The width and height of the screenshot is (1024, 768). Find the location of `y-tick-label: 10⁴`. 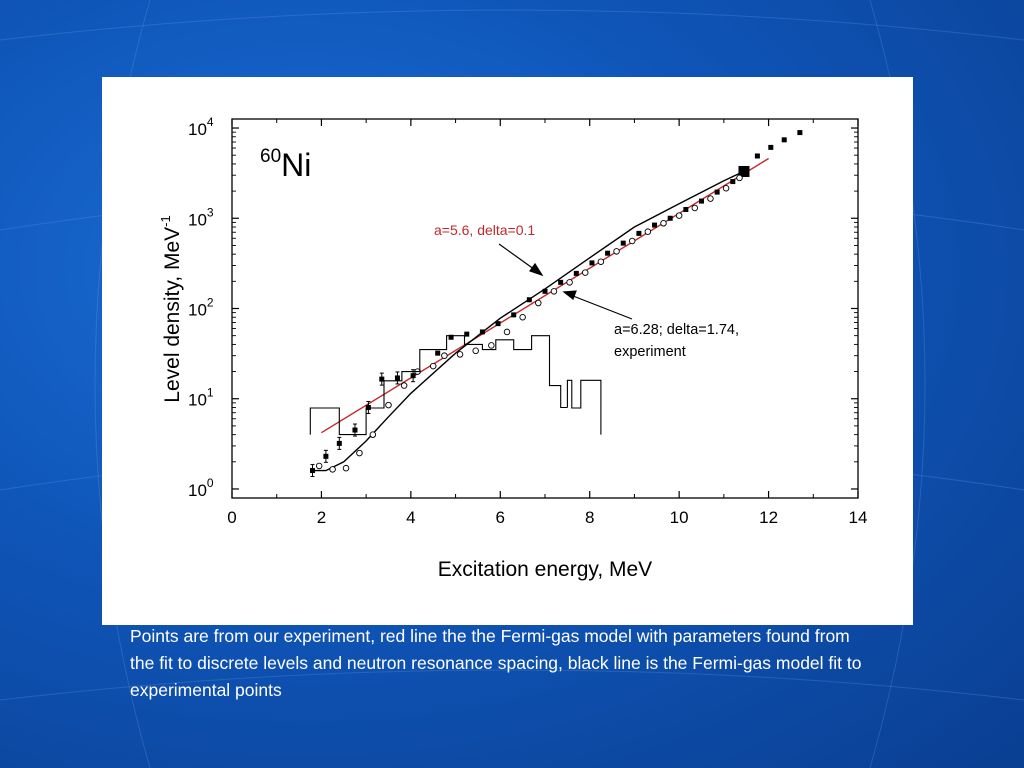

y-tick-label: 10⁴ is located at coordinates (201, 127).